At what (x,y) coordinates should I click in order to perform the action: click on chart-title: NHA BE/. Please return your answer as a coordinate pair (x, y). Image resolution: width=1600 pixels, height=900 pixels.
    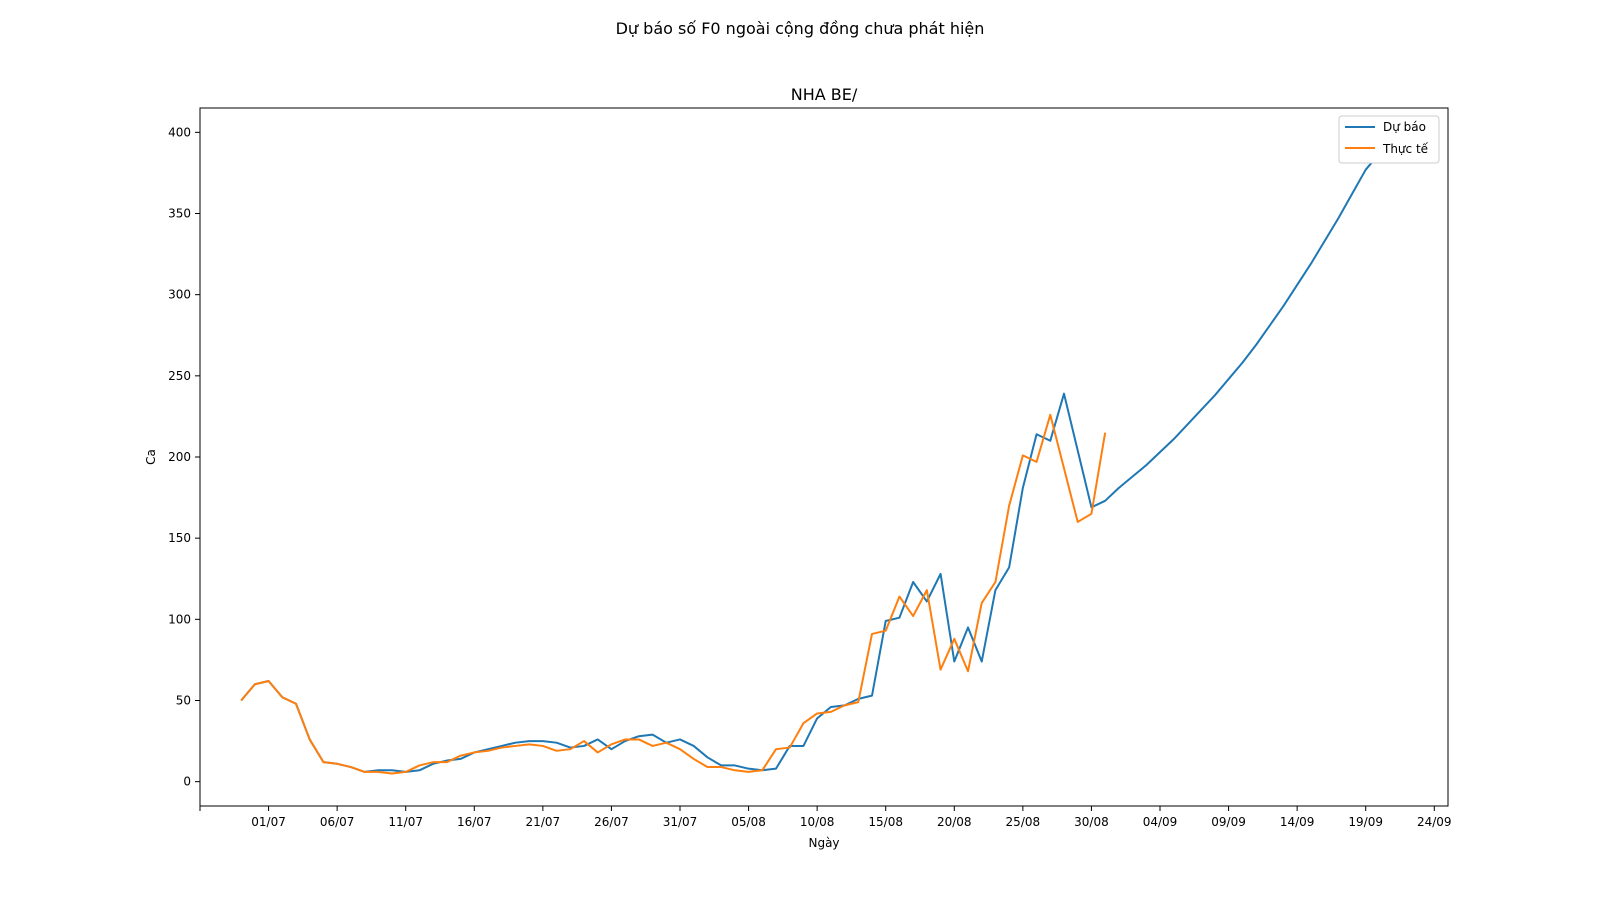
    Looking at the image, I should click on (824, 94).